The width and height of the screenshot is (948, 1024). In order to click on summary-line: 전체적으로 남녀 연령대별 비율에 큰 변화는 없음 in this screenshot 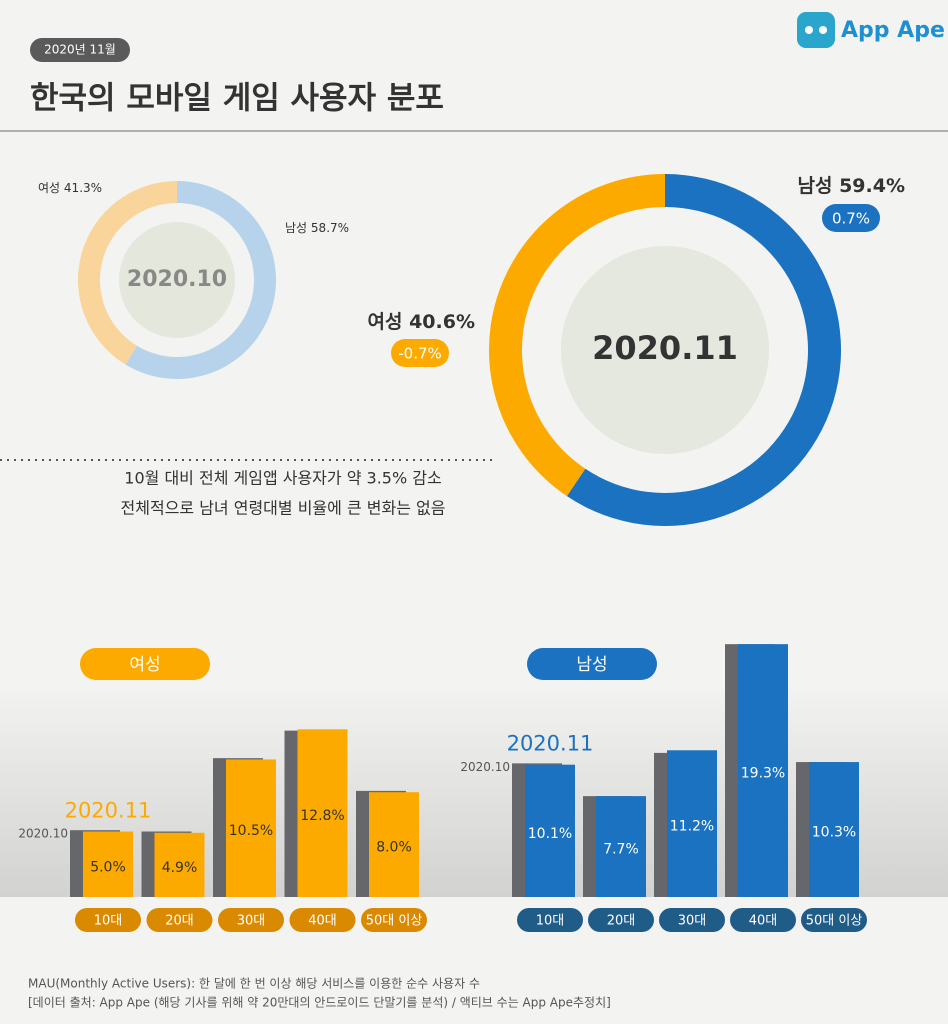, I will do `click(283, 508)`.